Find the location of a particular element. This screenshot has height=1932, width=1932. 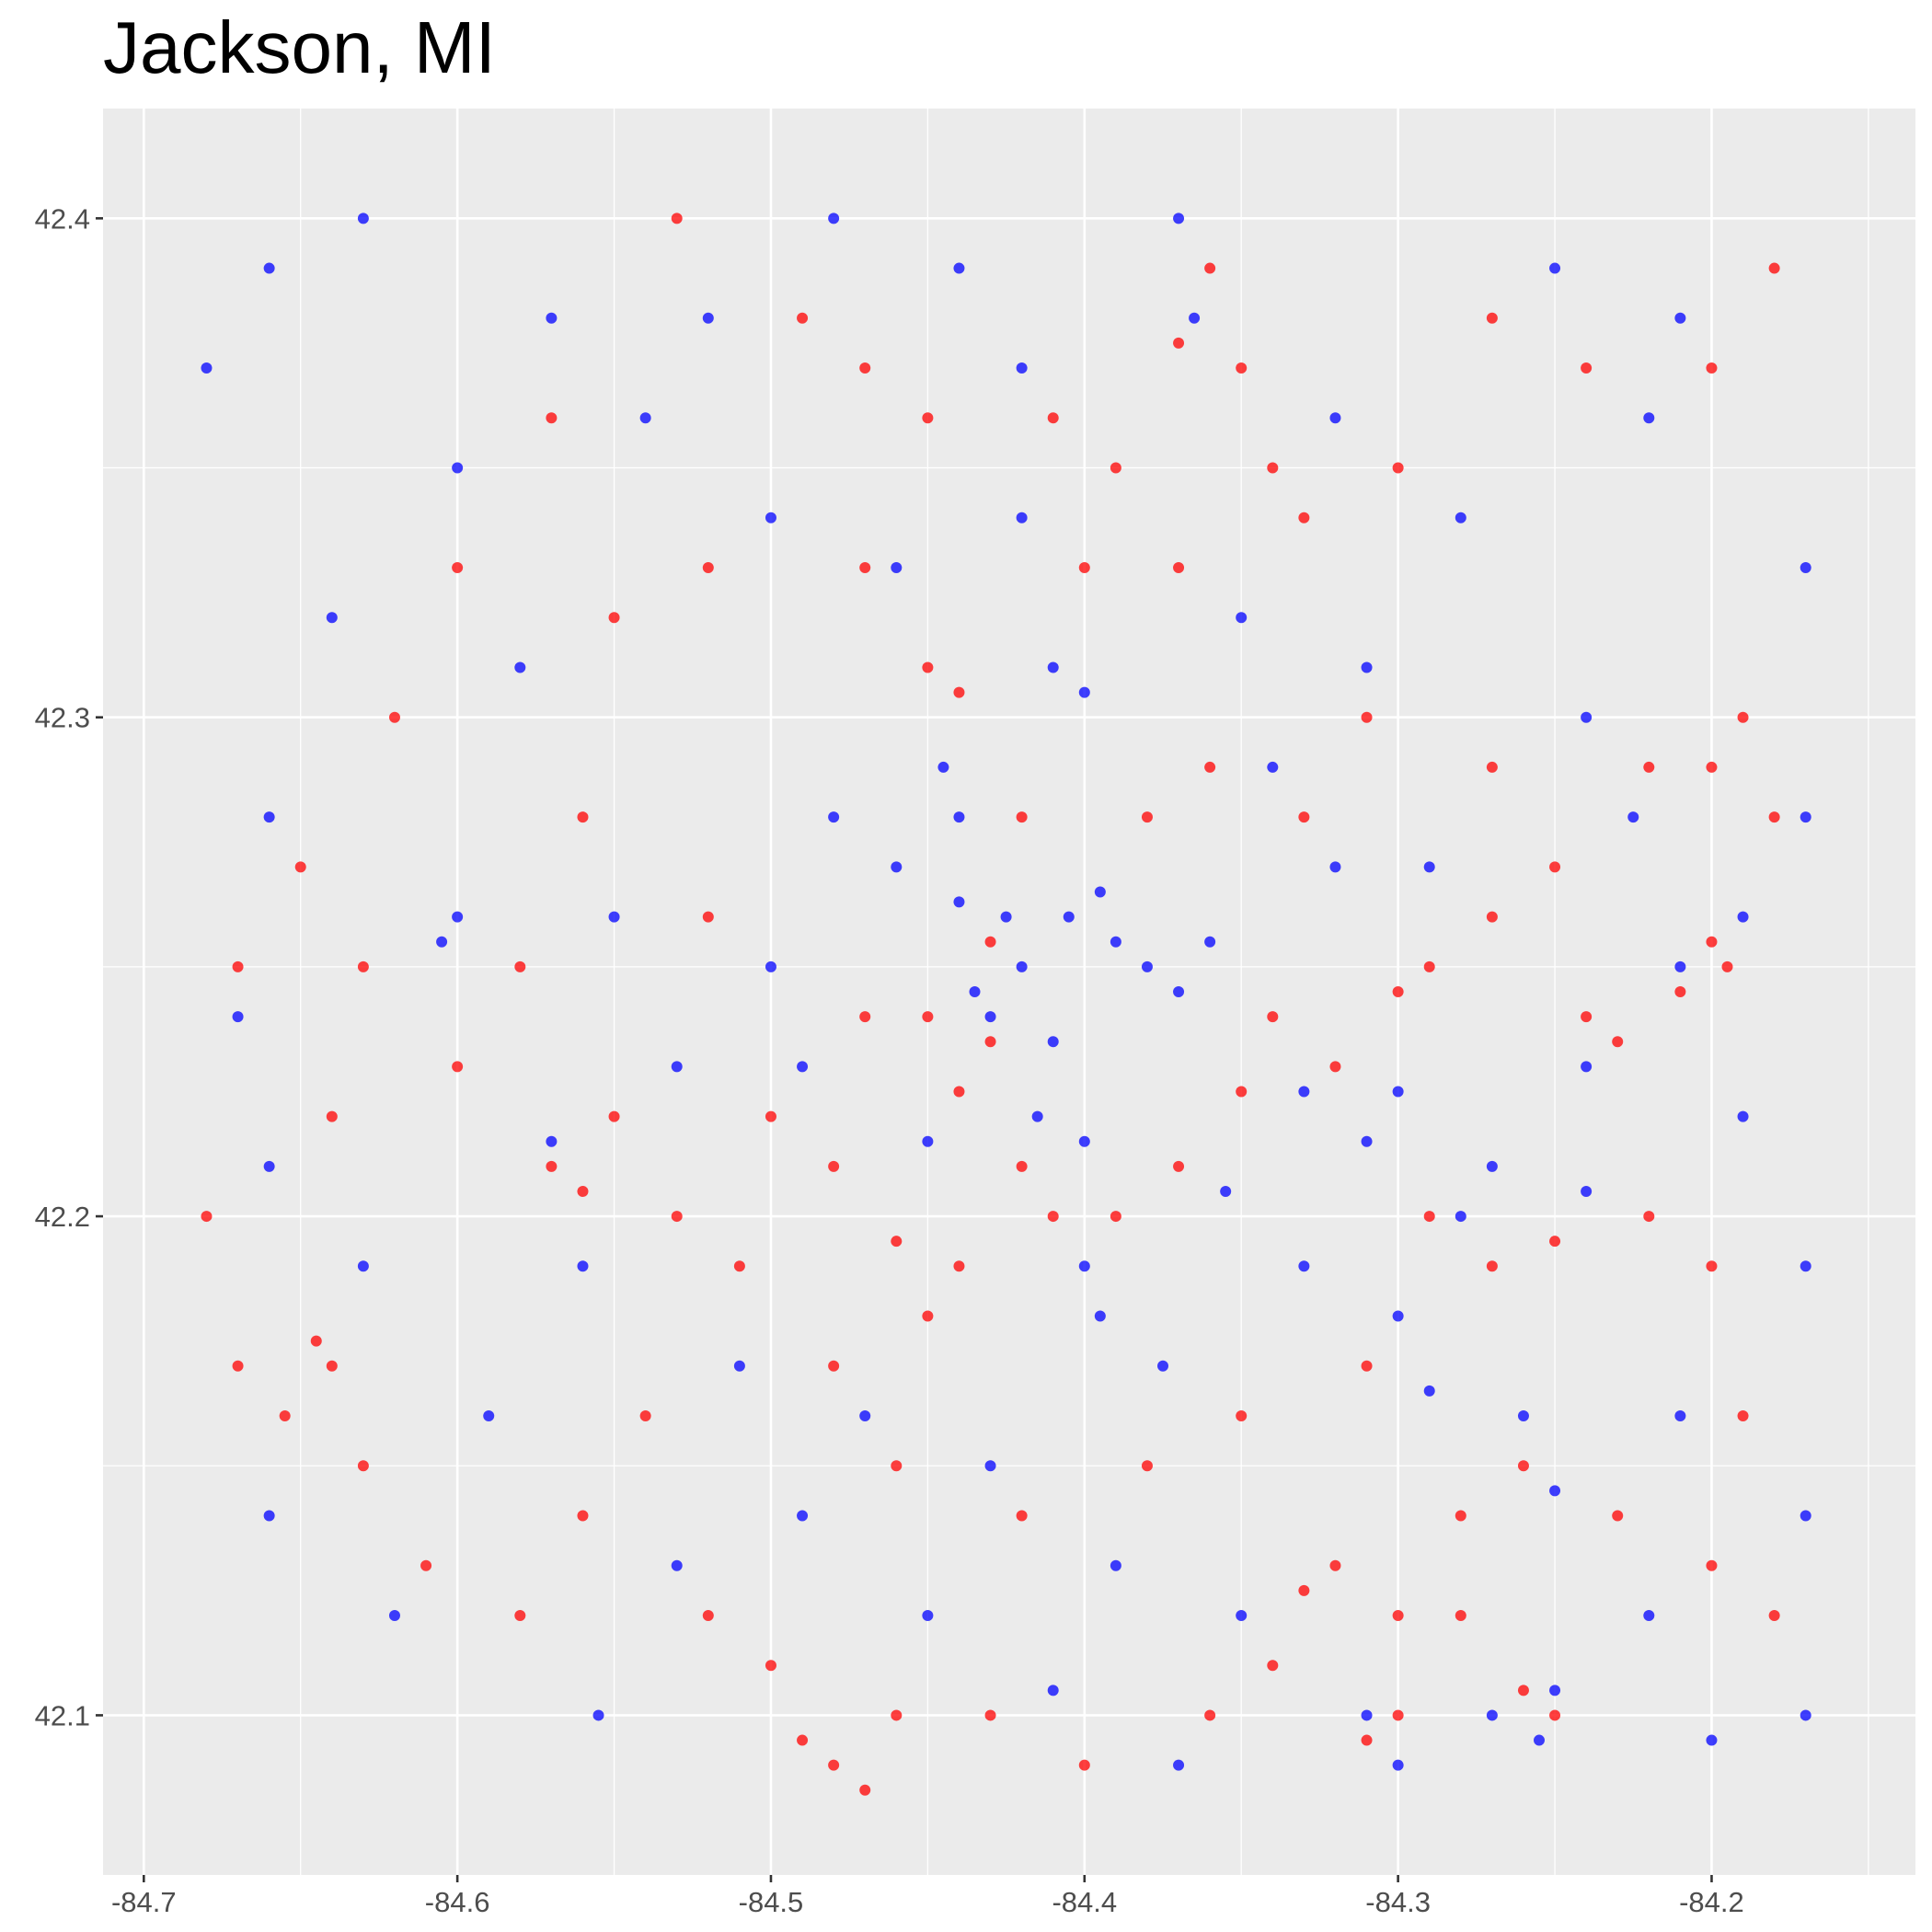

x-tick-label: -84.6 is located at coordinates (457, 1902).